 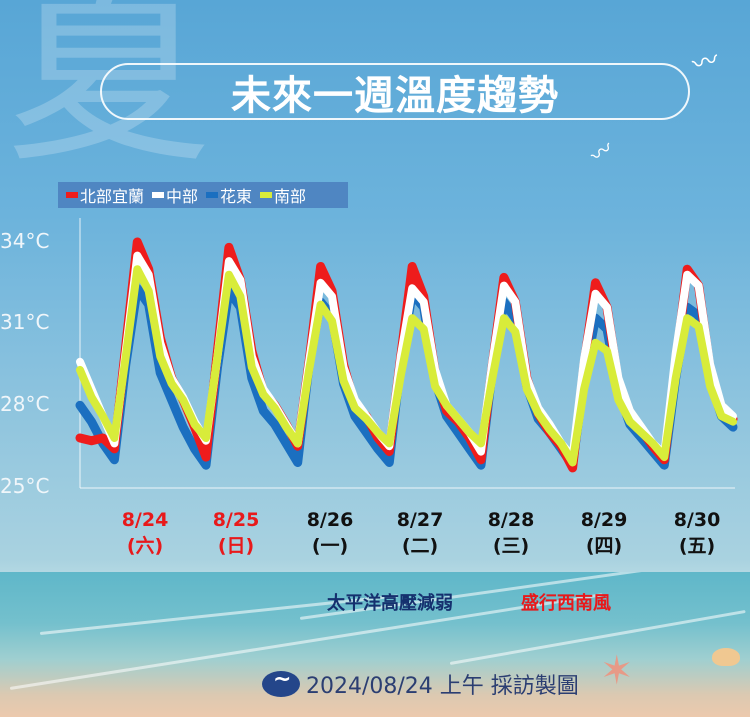 I want to click on legend-label: 花東, so click(x=236, y=196).